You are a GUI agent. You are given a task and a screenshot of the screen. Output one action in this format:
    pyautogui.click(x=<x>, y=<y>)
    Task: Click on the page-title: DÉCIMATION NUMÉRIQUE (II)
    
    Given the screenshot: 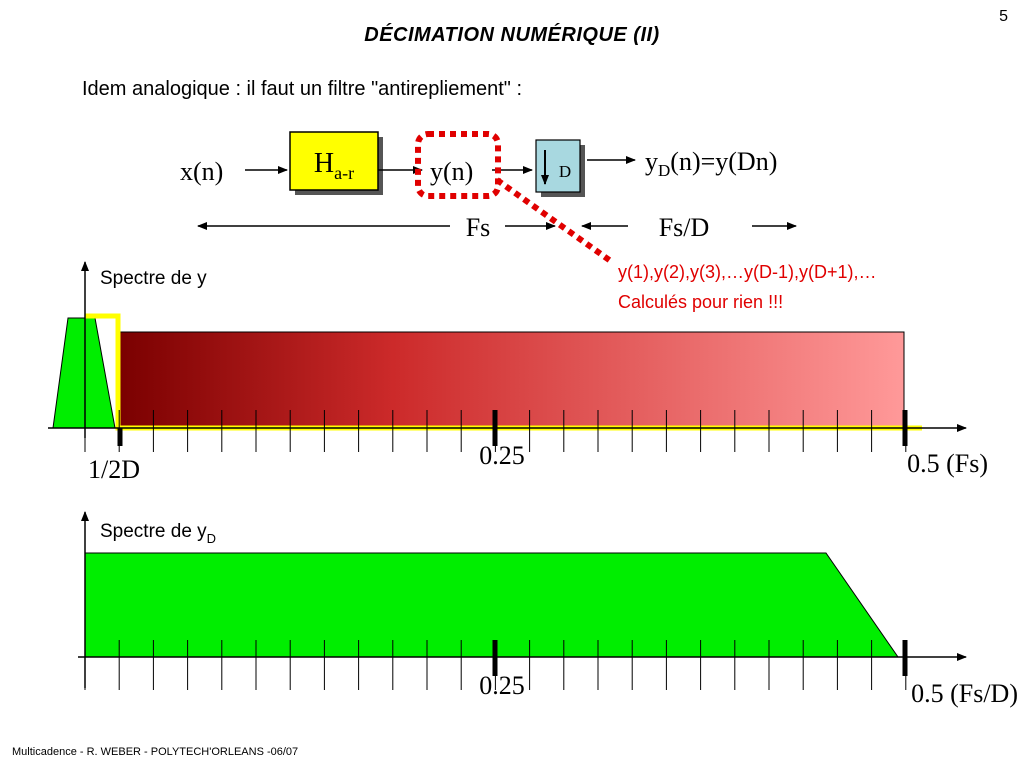 What is the action you would take?
    pyautogui.click(x=512, y=35)
    